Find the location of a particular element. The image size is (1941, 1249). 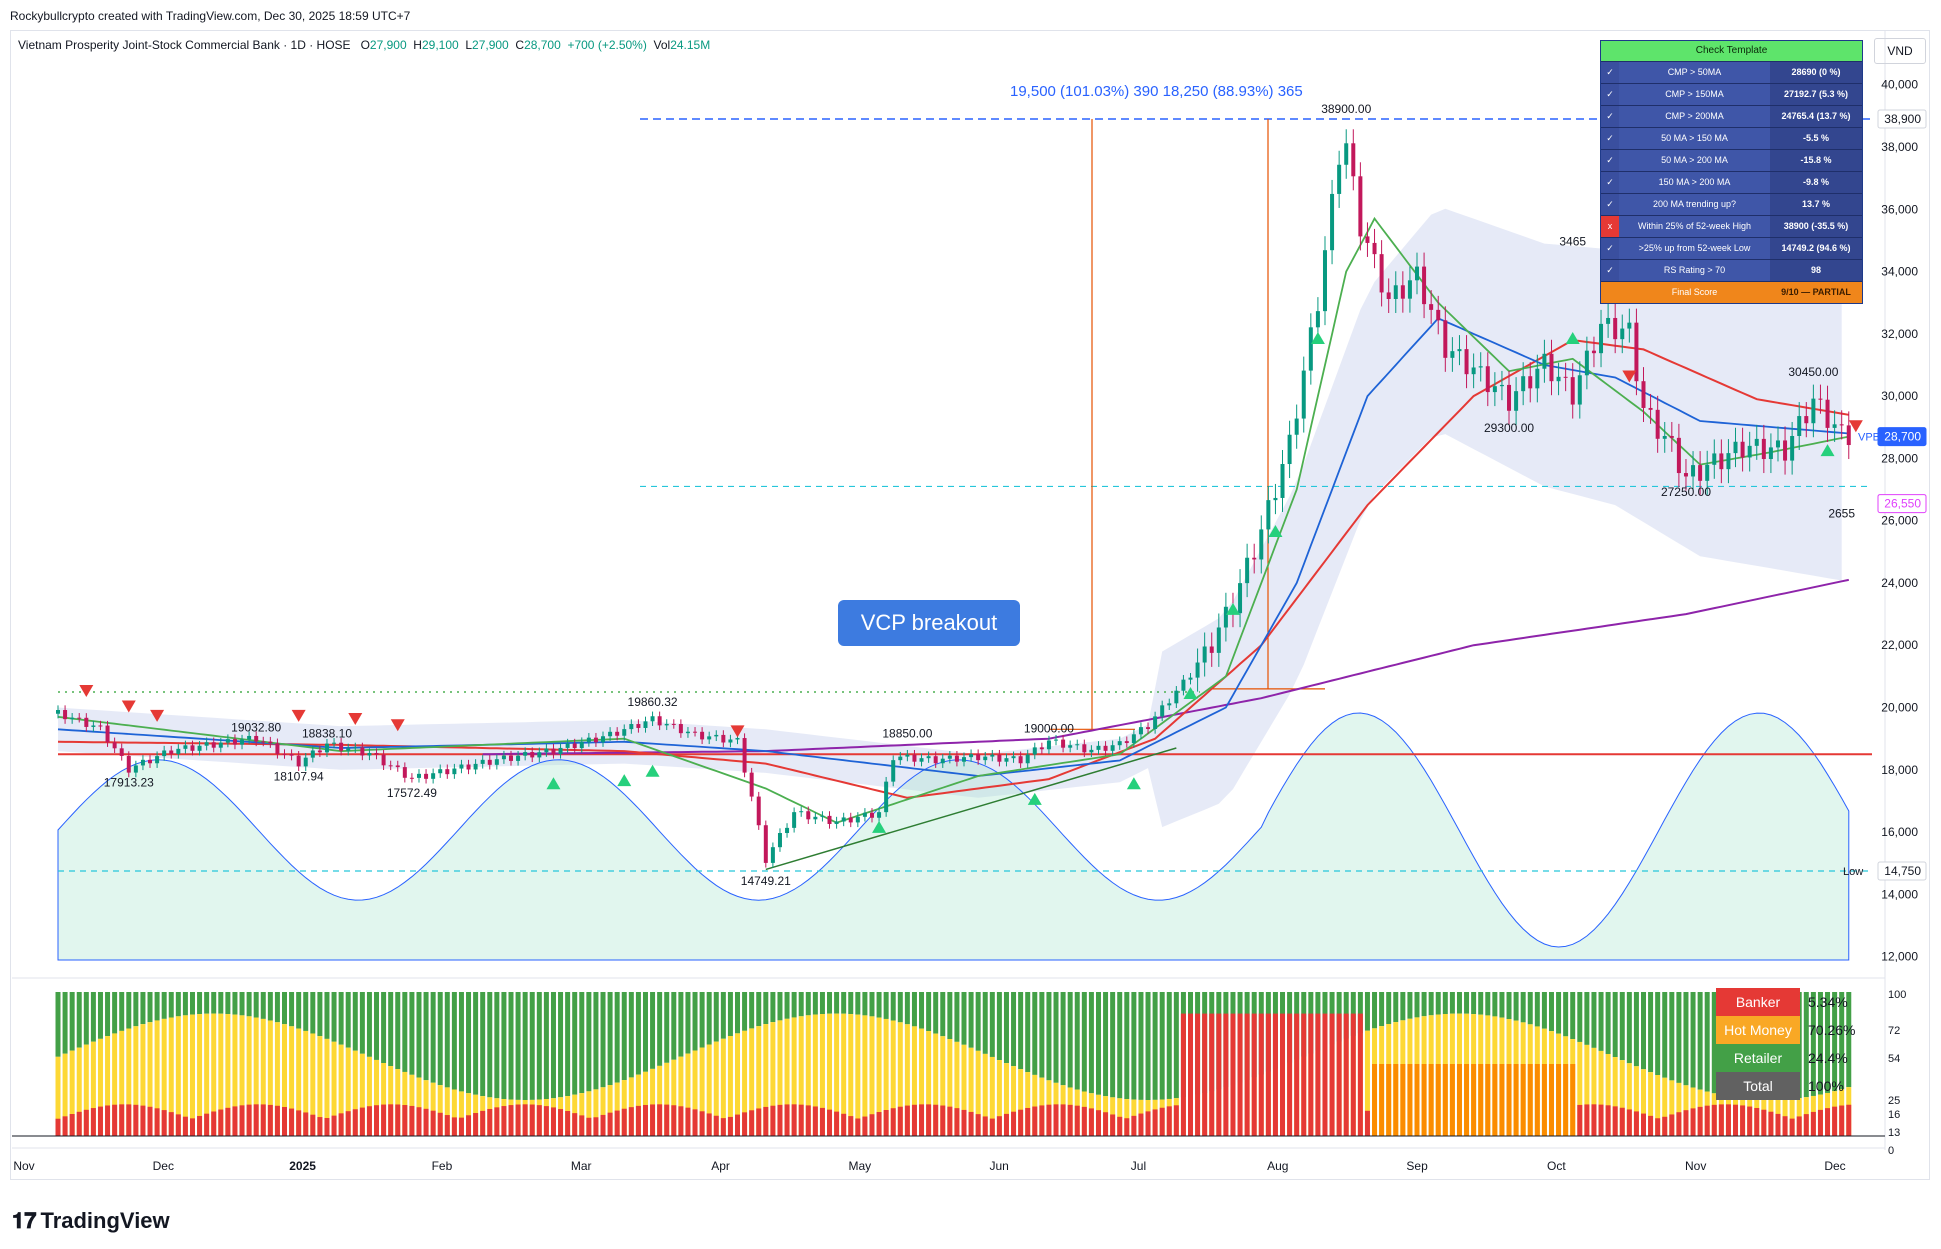

check-status-icon: ✓ is located at coordinates (1610, 138).